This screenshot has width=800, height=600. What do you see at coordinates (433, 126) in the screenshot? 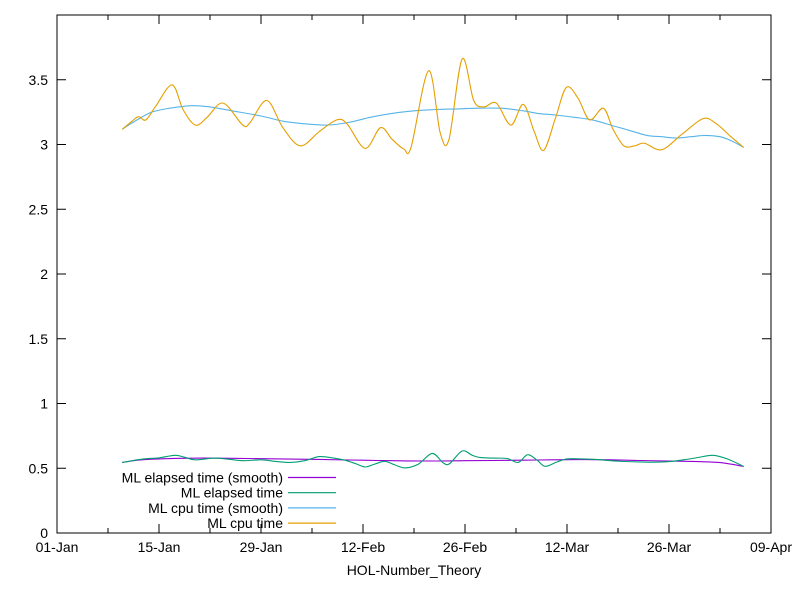
I see `series-line-ml-cpu-time-smooth` at bounding box center [433, 126].